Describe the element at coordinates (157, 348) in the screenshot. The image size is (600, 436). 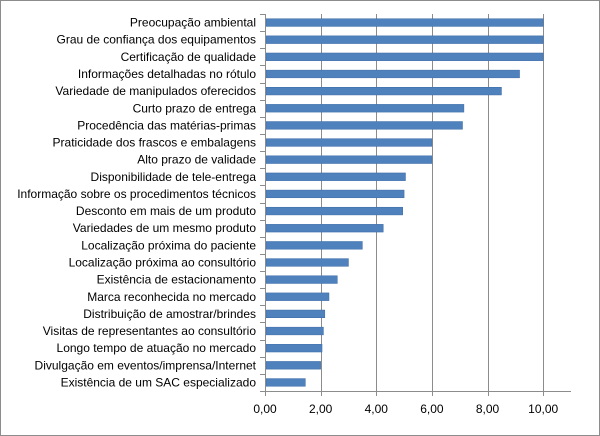
I see `category-label: Longo tempo de atuação no mercado` at that location.